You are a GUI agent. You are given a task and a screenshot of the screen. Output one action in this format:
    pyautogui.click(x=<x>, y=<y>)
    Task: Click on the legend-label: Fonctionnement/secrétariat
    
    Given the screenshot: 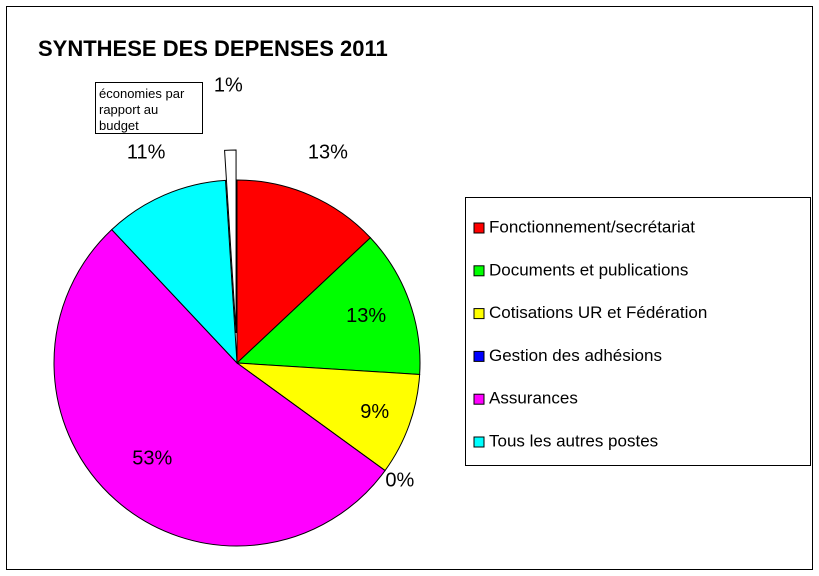 What is the action you would take?
    pyautogui.click(x=592, y=226)
    